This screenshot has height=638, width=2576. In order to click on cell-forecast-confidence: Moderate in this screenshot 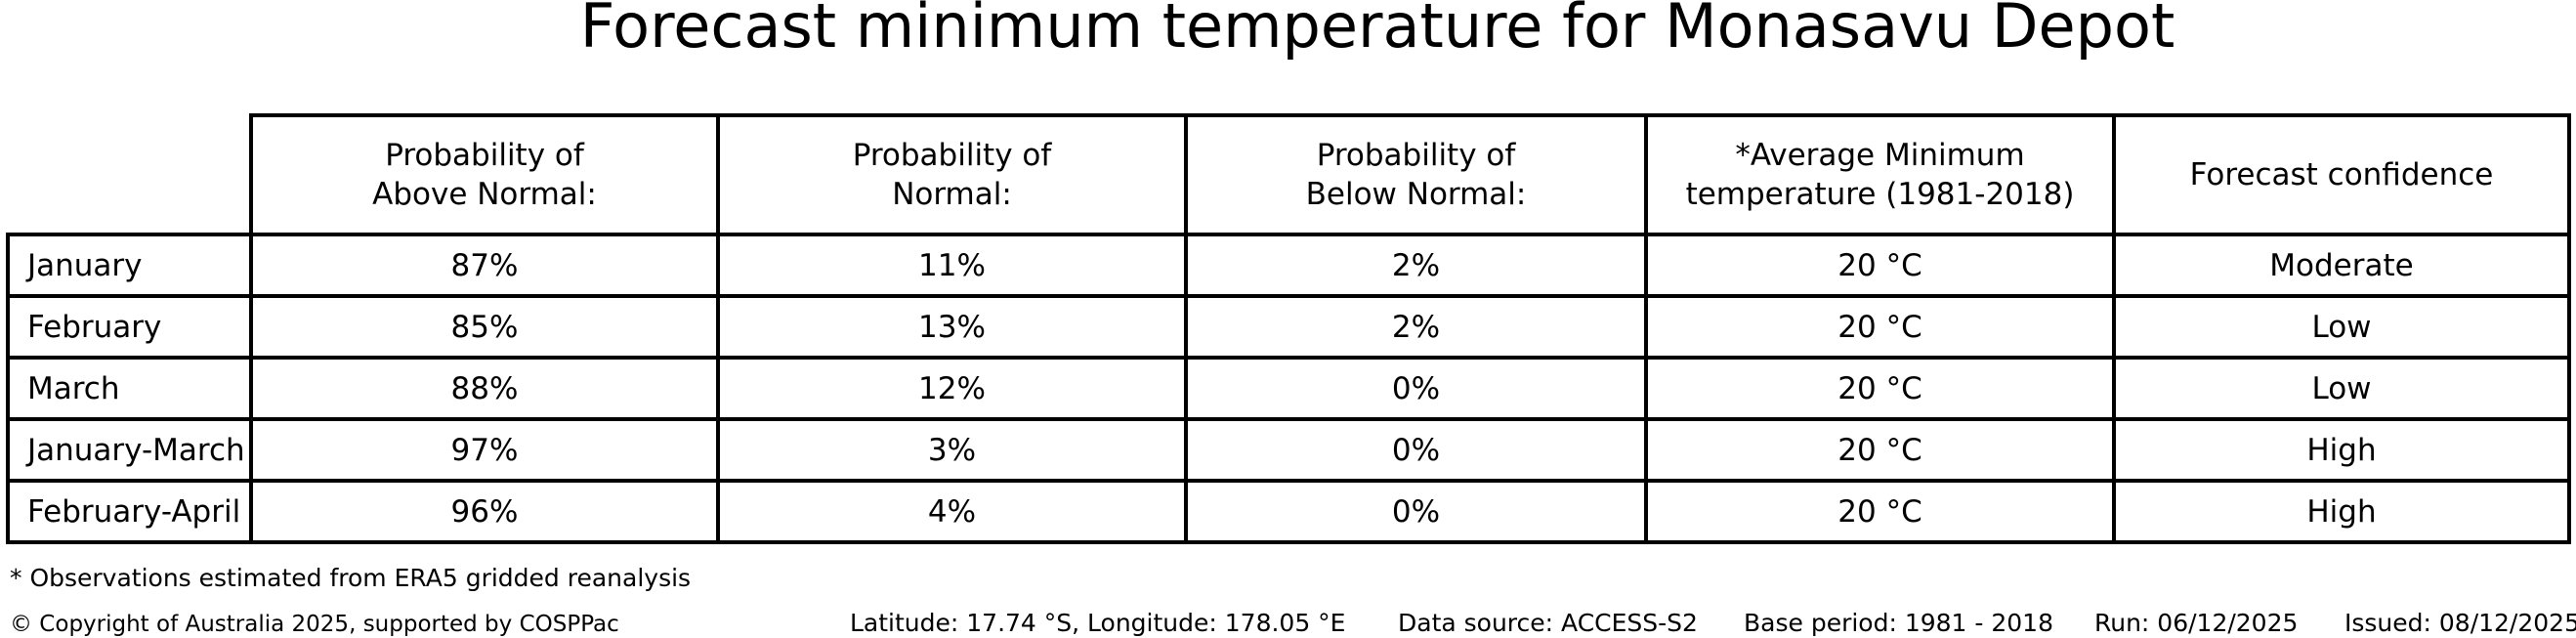, I will do `click(2341, 265)`.